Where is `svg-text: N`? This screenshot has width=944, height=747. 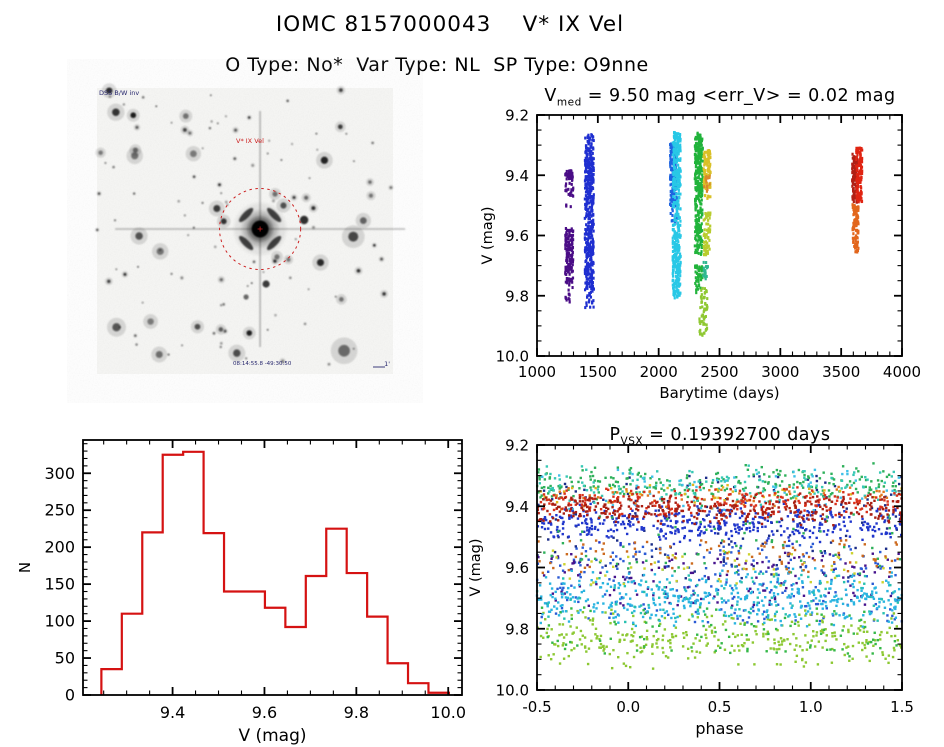
svg-text: N is located at coordinates (25, 567).